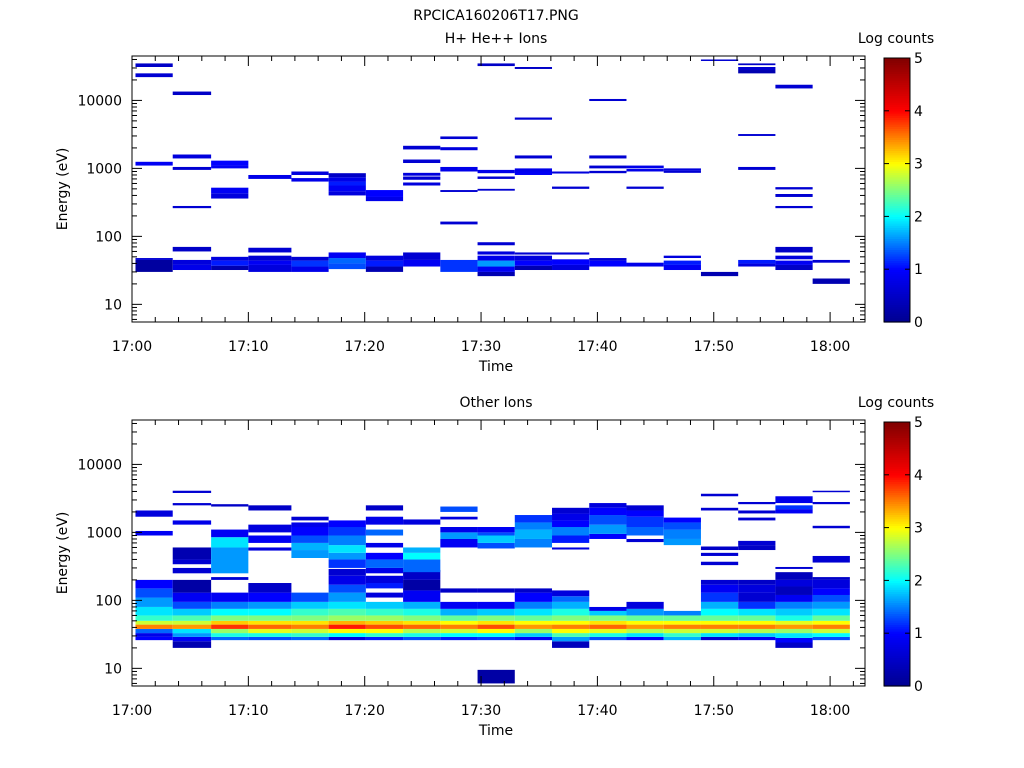 The width and height of the screenshot is (1024, 768). I want to click on colorbar-label: Log counts, so click(896, 403).